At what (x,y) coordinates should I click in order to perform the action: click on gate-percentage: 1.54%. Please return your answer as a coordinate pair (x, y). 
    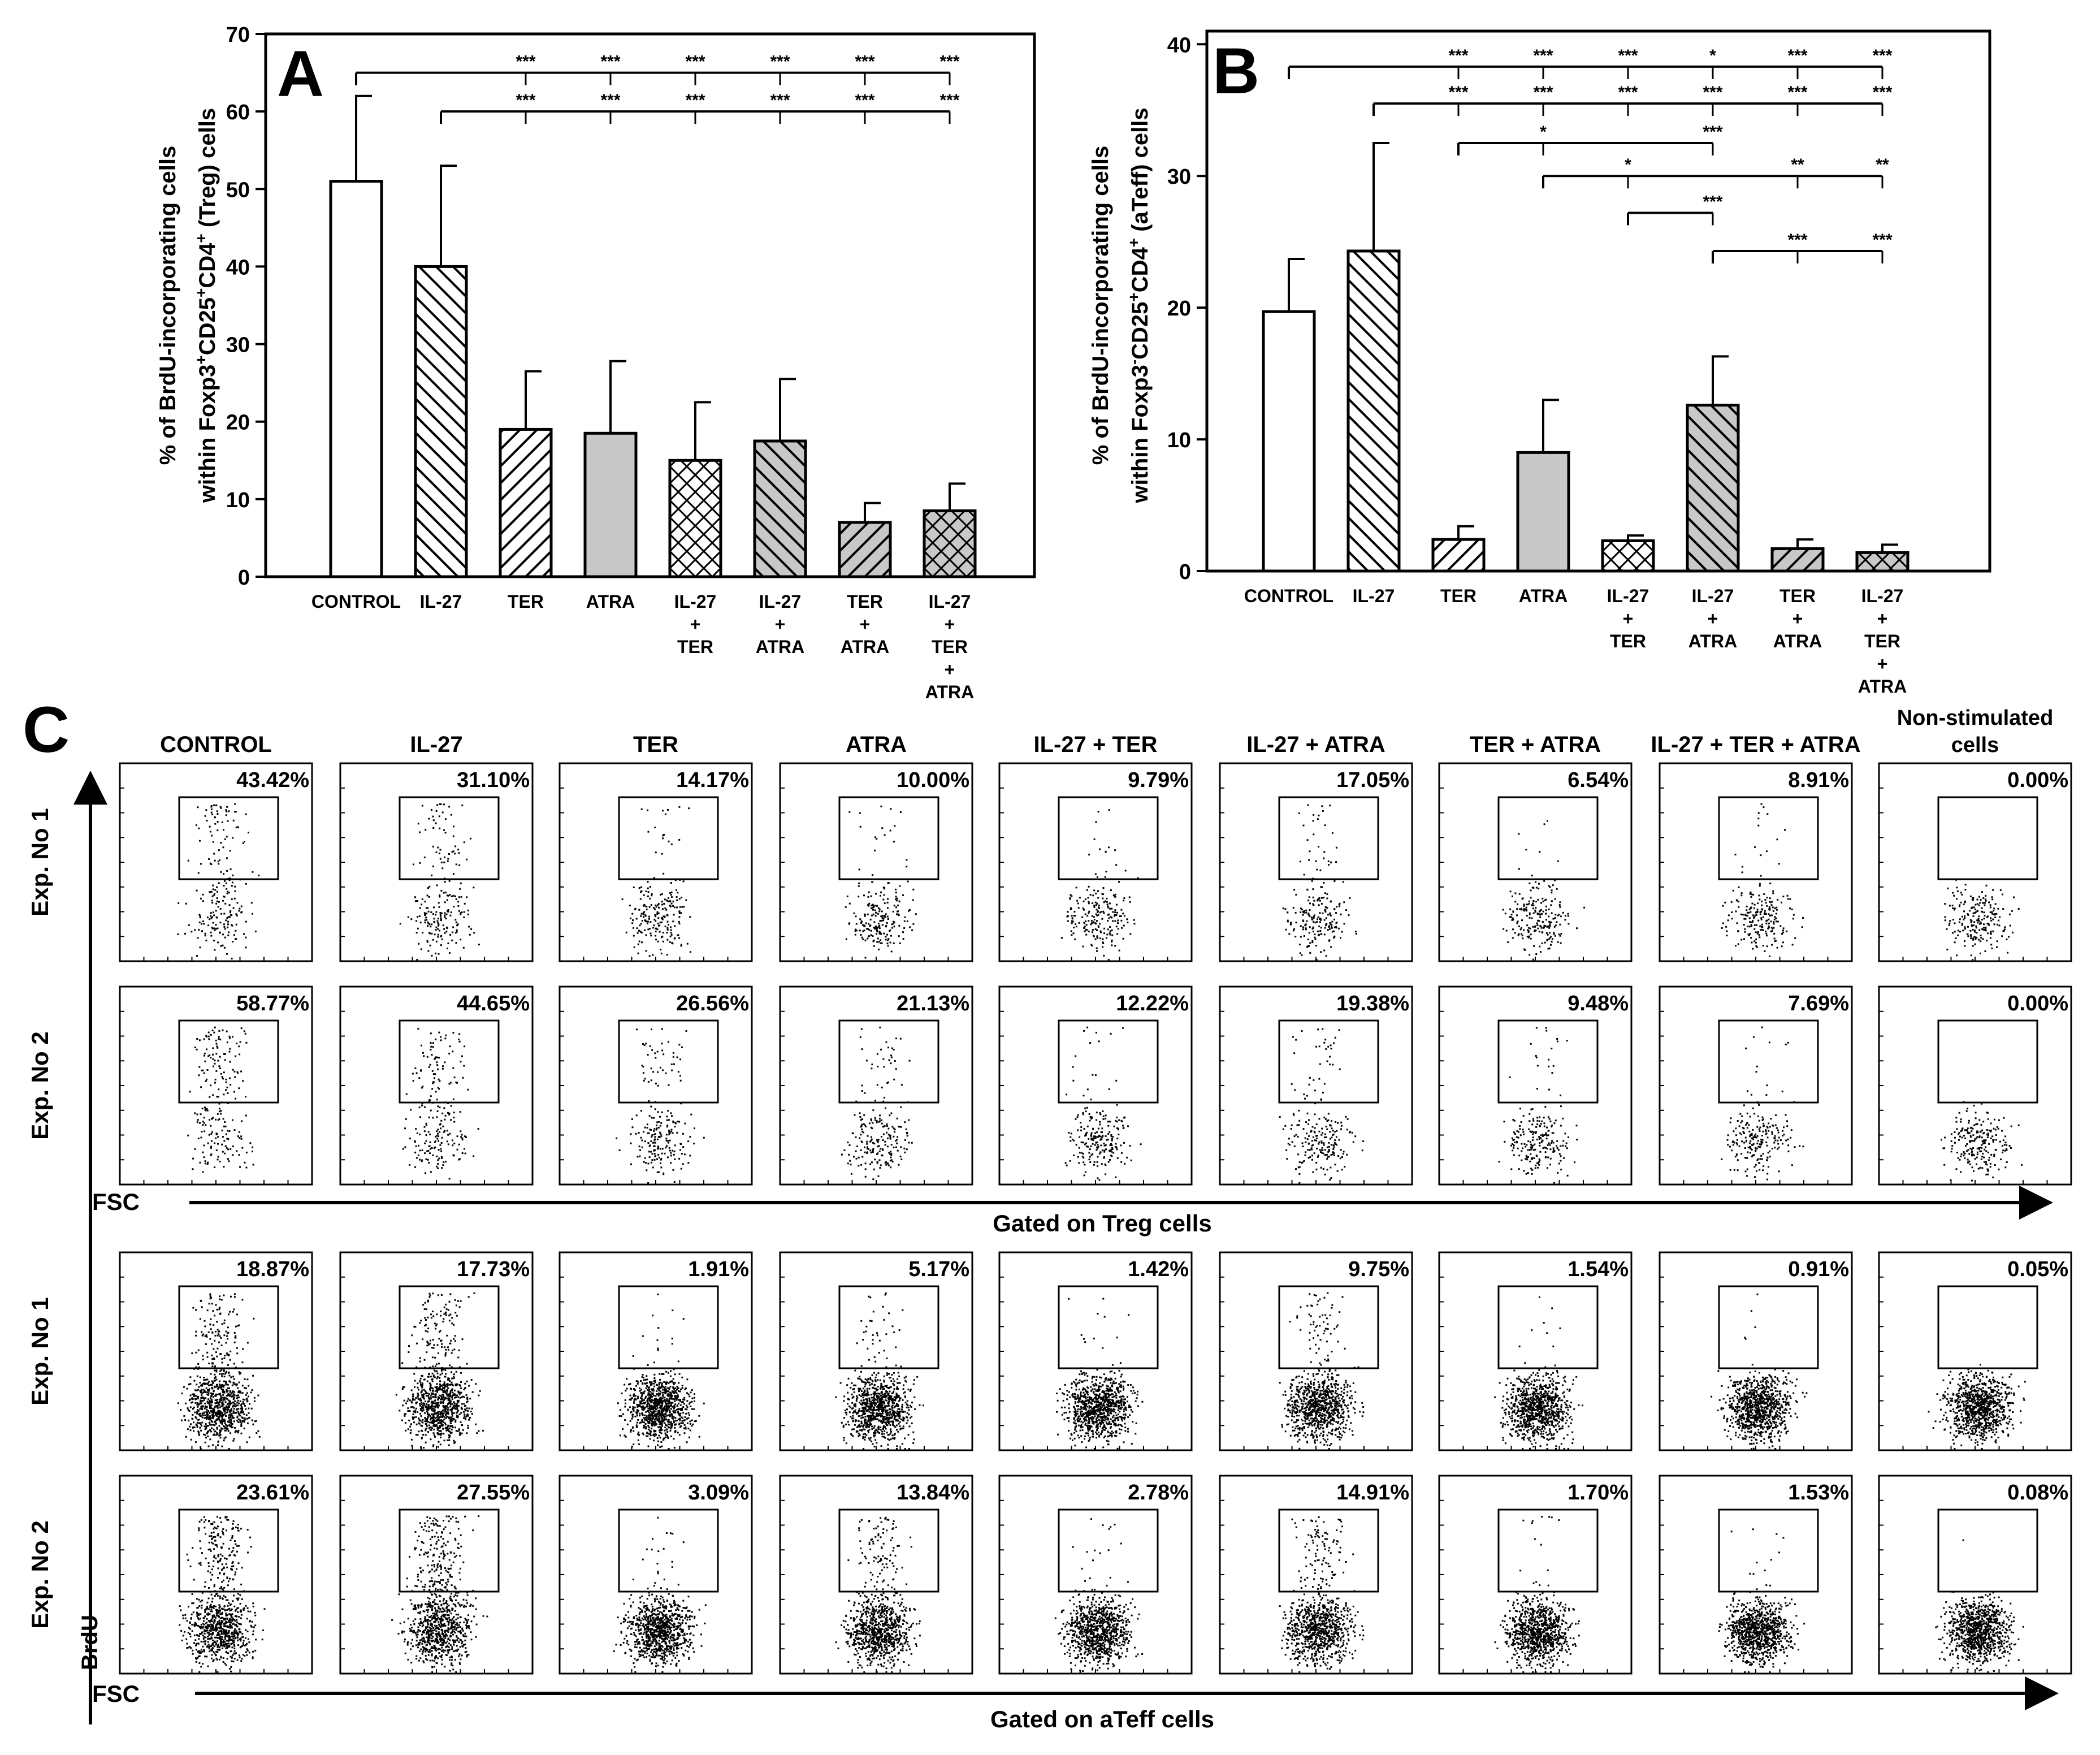
    Looking at the image, I should click on (1598, 1269).